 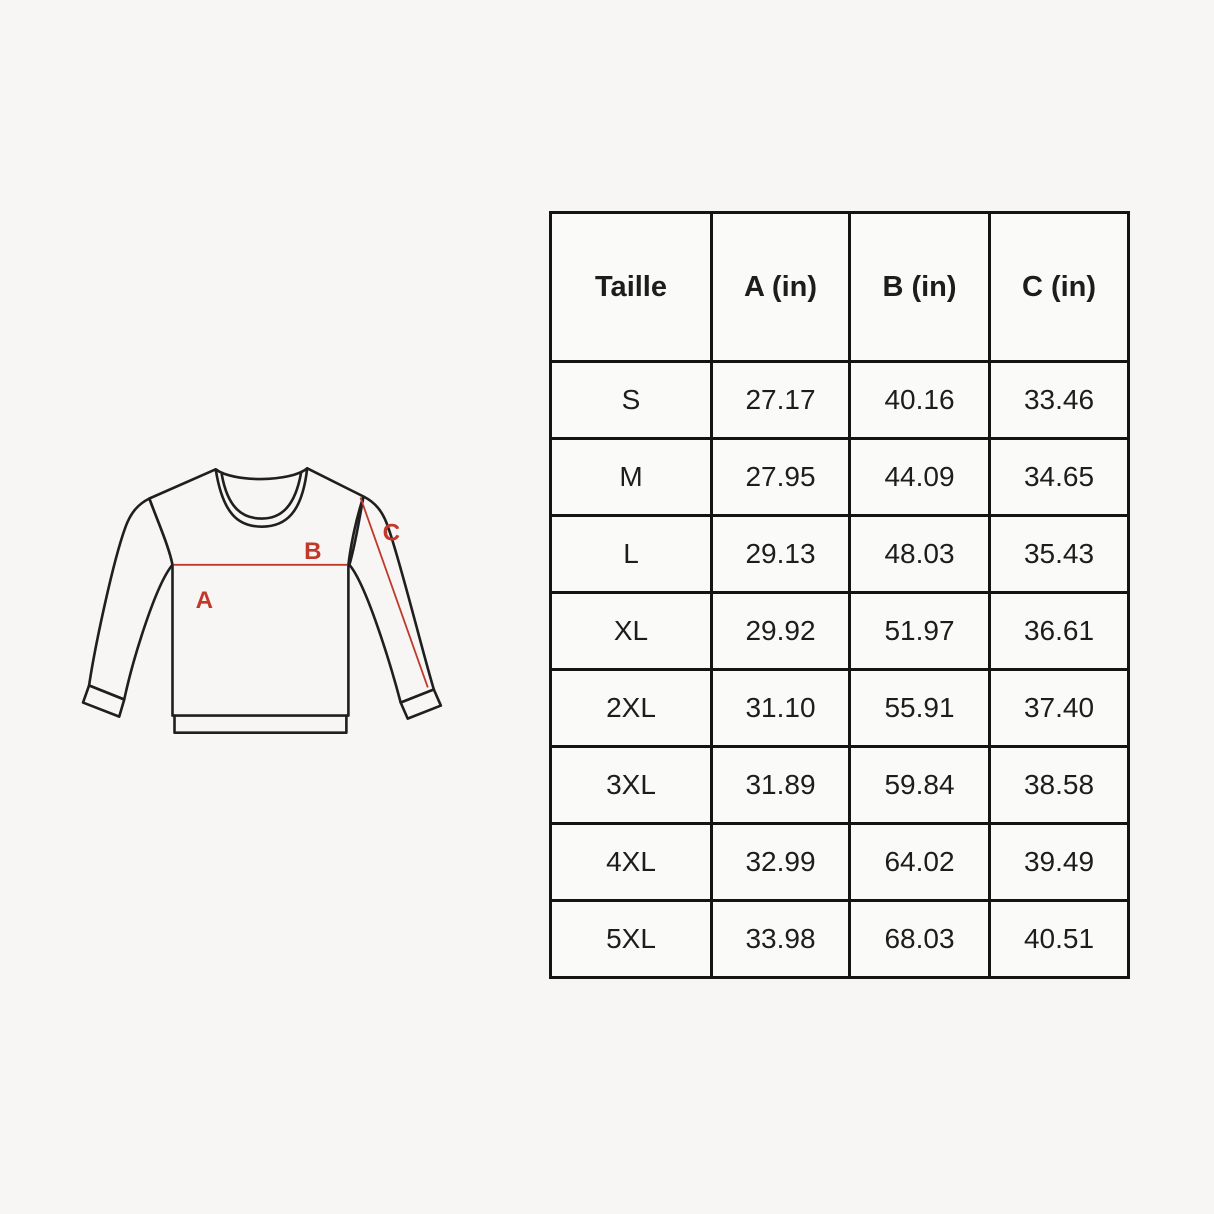 I want to click on table-row: 4XL 32.99 64.02 39.49, so click(x=839, y=862).